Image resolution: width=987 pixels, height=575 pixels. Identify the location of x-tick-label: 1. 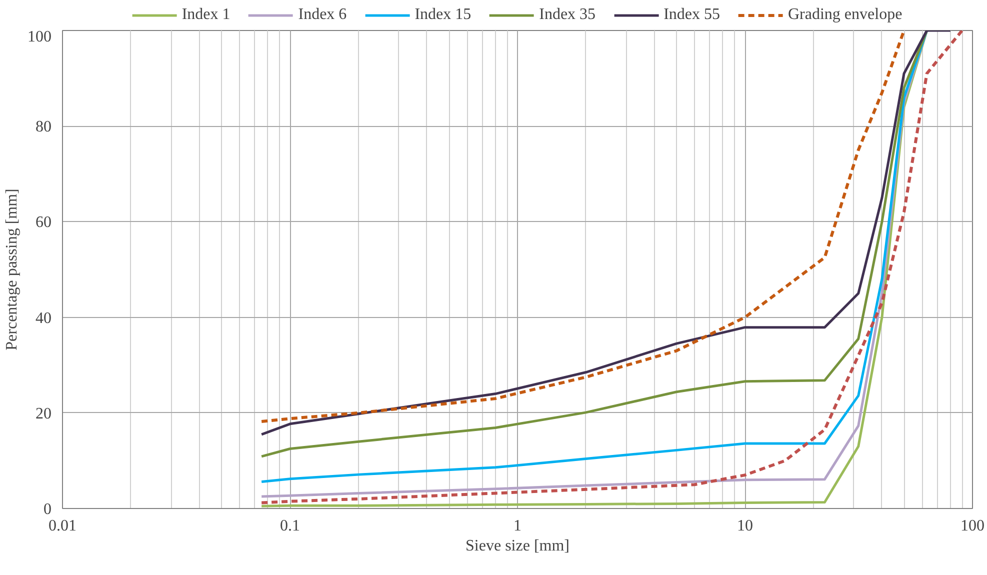
(518, 526).